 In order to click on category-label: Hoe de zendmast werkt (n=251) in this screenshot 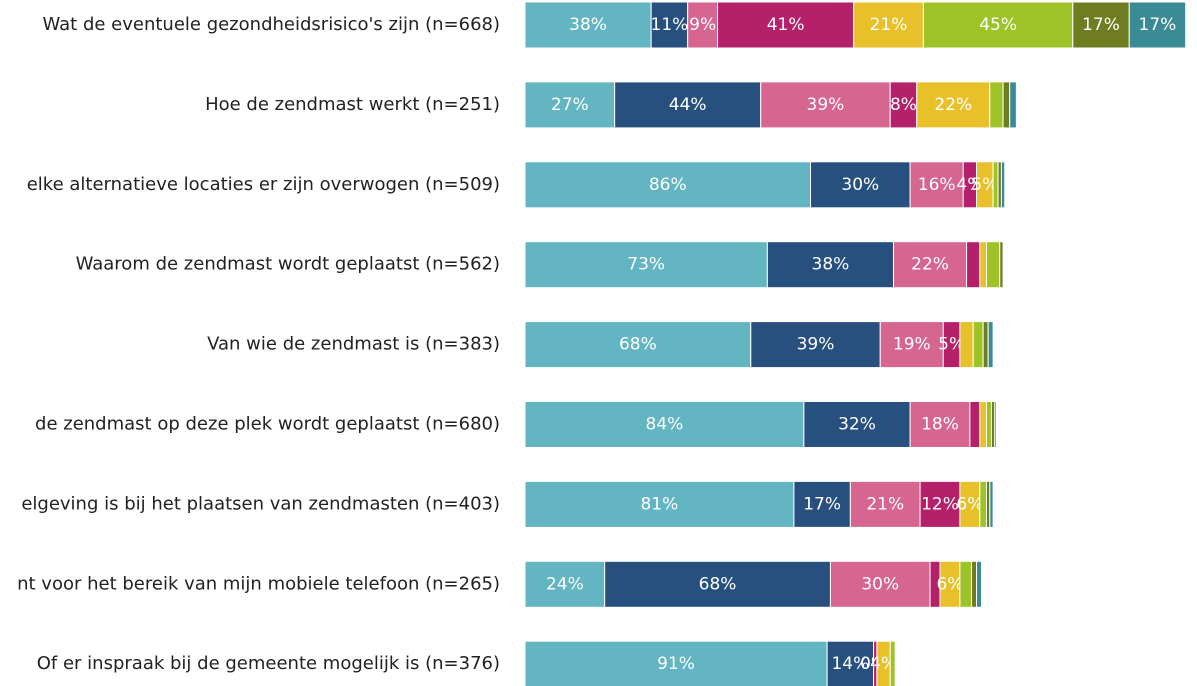, I will do `click(352, 104)`.